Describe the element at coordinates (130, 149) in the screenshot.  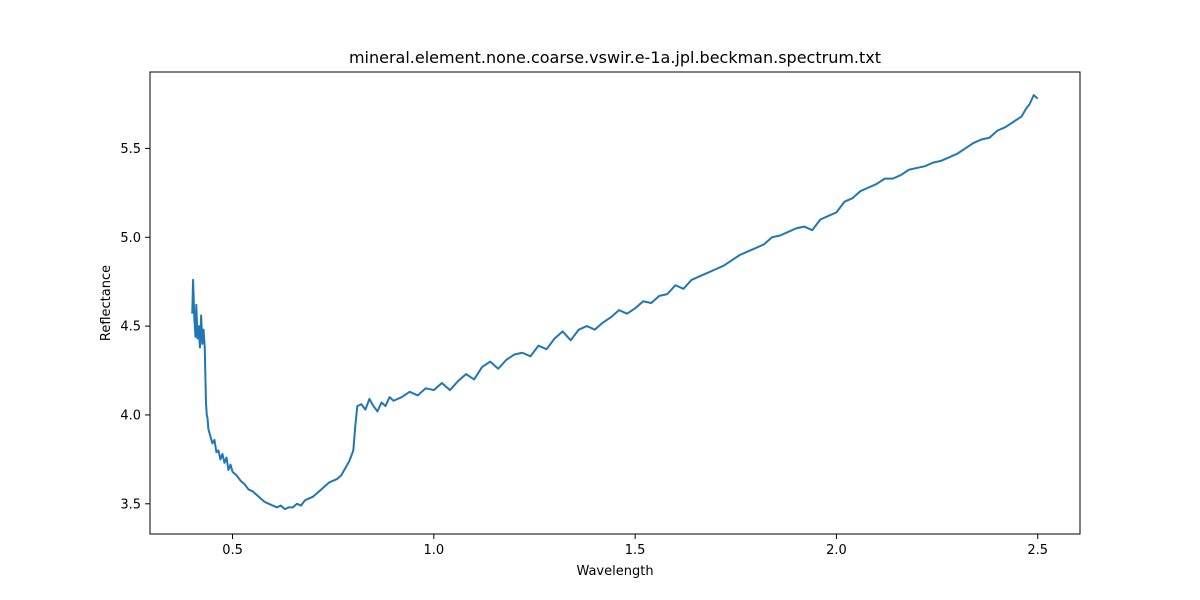
I see `y-tick-label: 5.5` at that location.